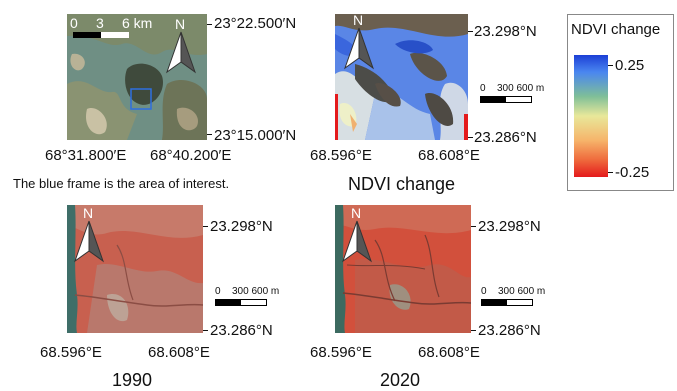 The height and width of the screenshot is (391, 677). What do you see at coordinates (141, 99) in the screenshot?
I see `area-of-interest-frame` at bounding box center [141, 99].